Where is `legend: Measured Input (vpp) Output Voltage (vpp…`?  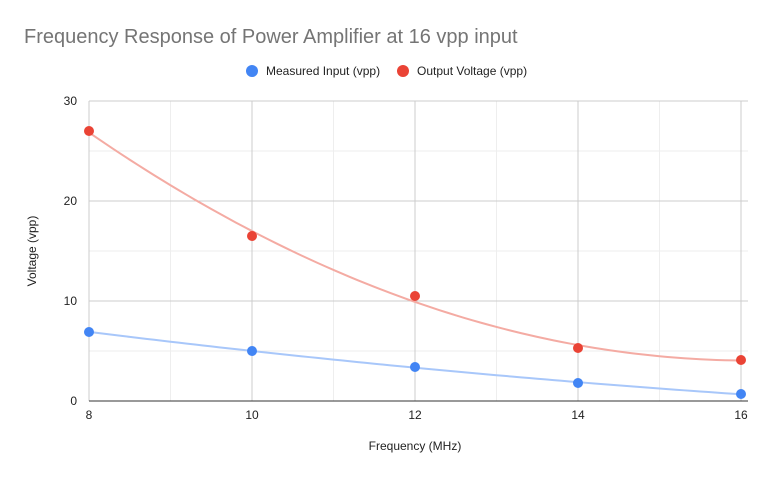
legend: Measured Input (vpp) Output Voltage (vpp… is located at coordinates (386, 71).